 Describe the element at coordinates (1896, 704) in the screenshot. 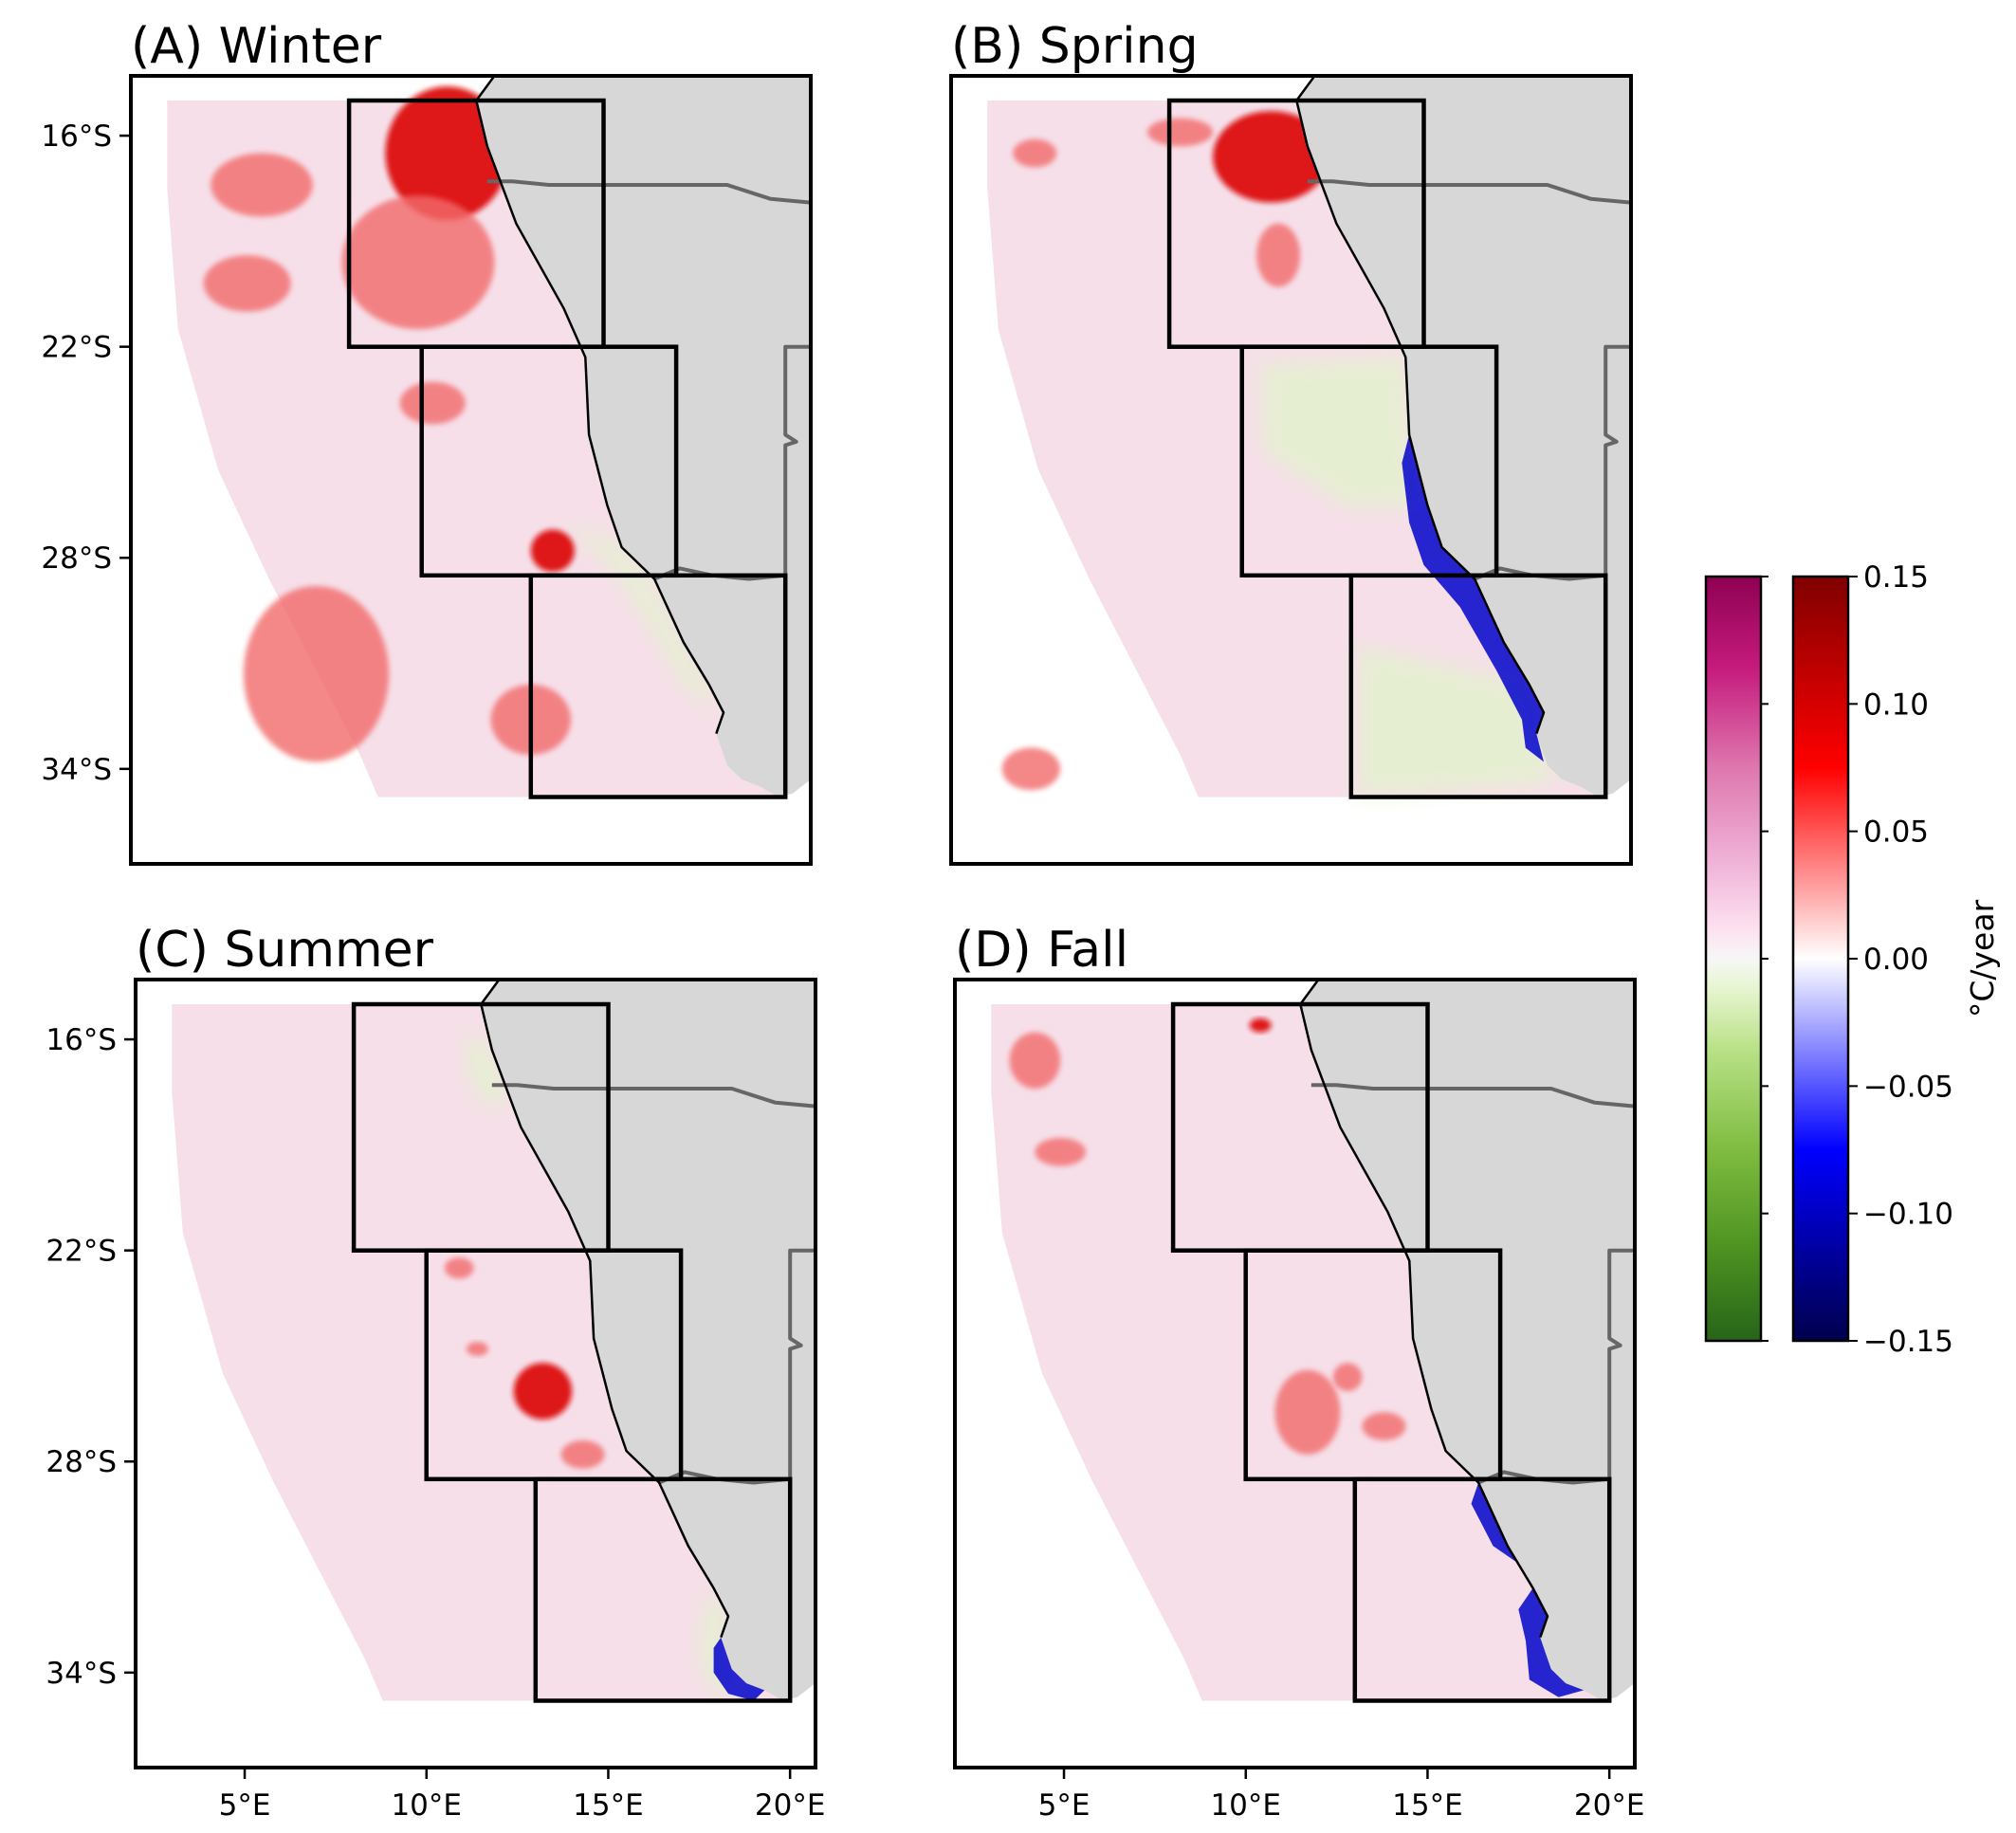

I see `colorbar-tick-label: 0.10` at that location.